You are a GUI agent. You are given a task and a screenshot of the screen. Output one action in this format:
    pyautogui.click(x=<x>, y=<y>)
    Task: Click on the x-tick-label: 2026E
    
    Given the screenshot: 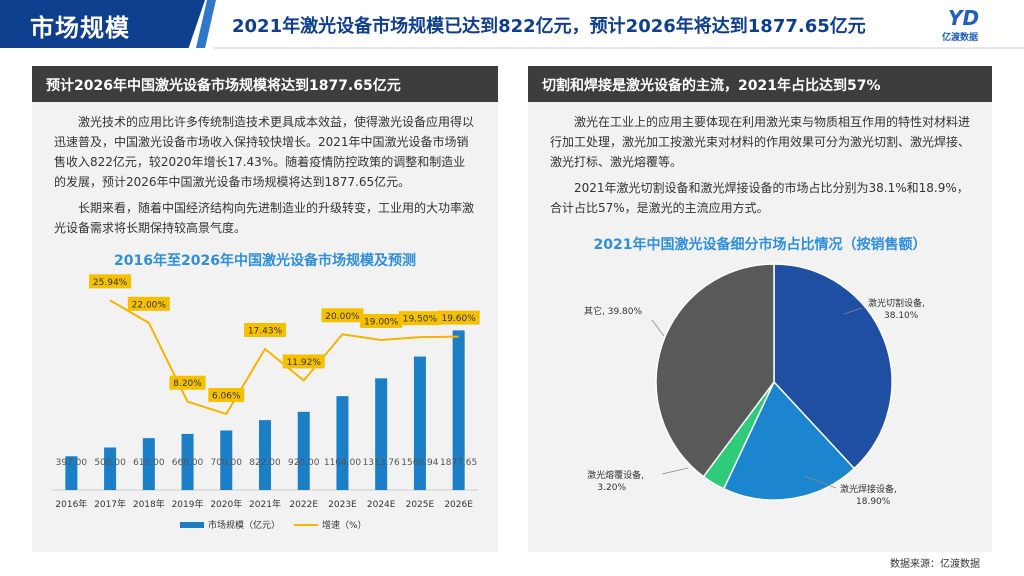 What is the action you would take?
    pyautogui.click(x=458, y=505)
    